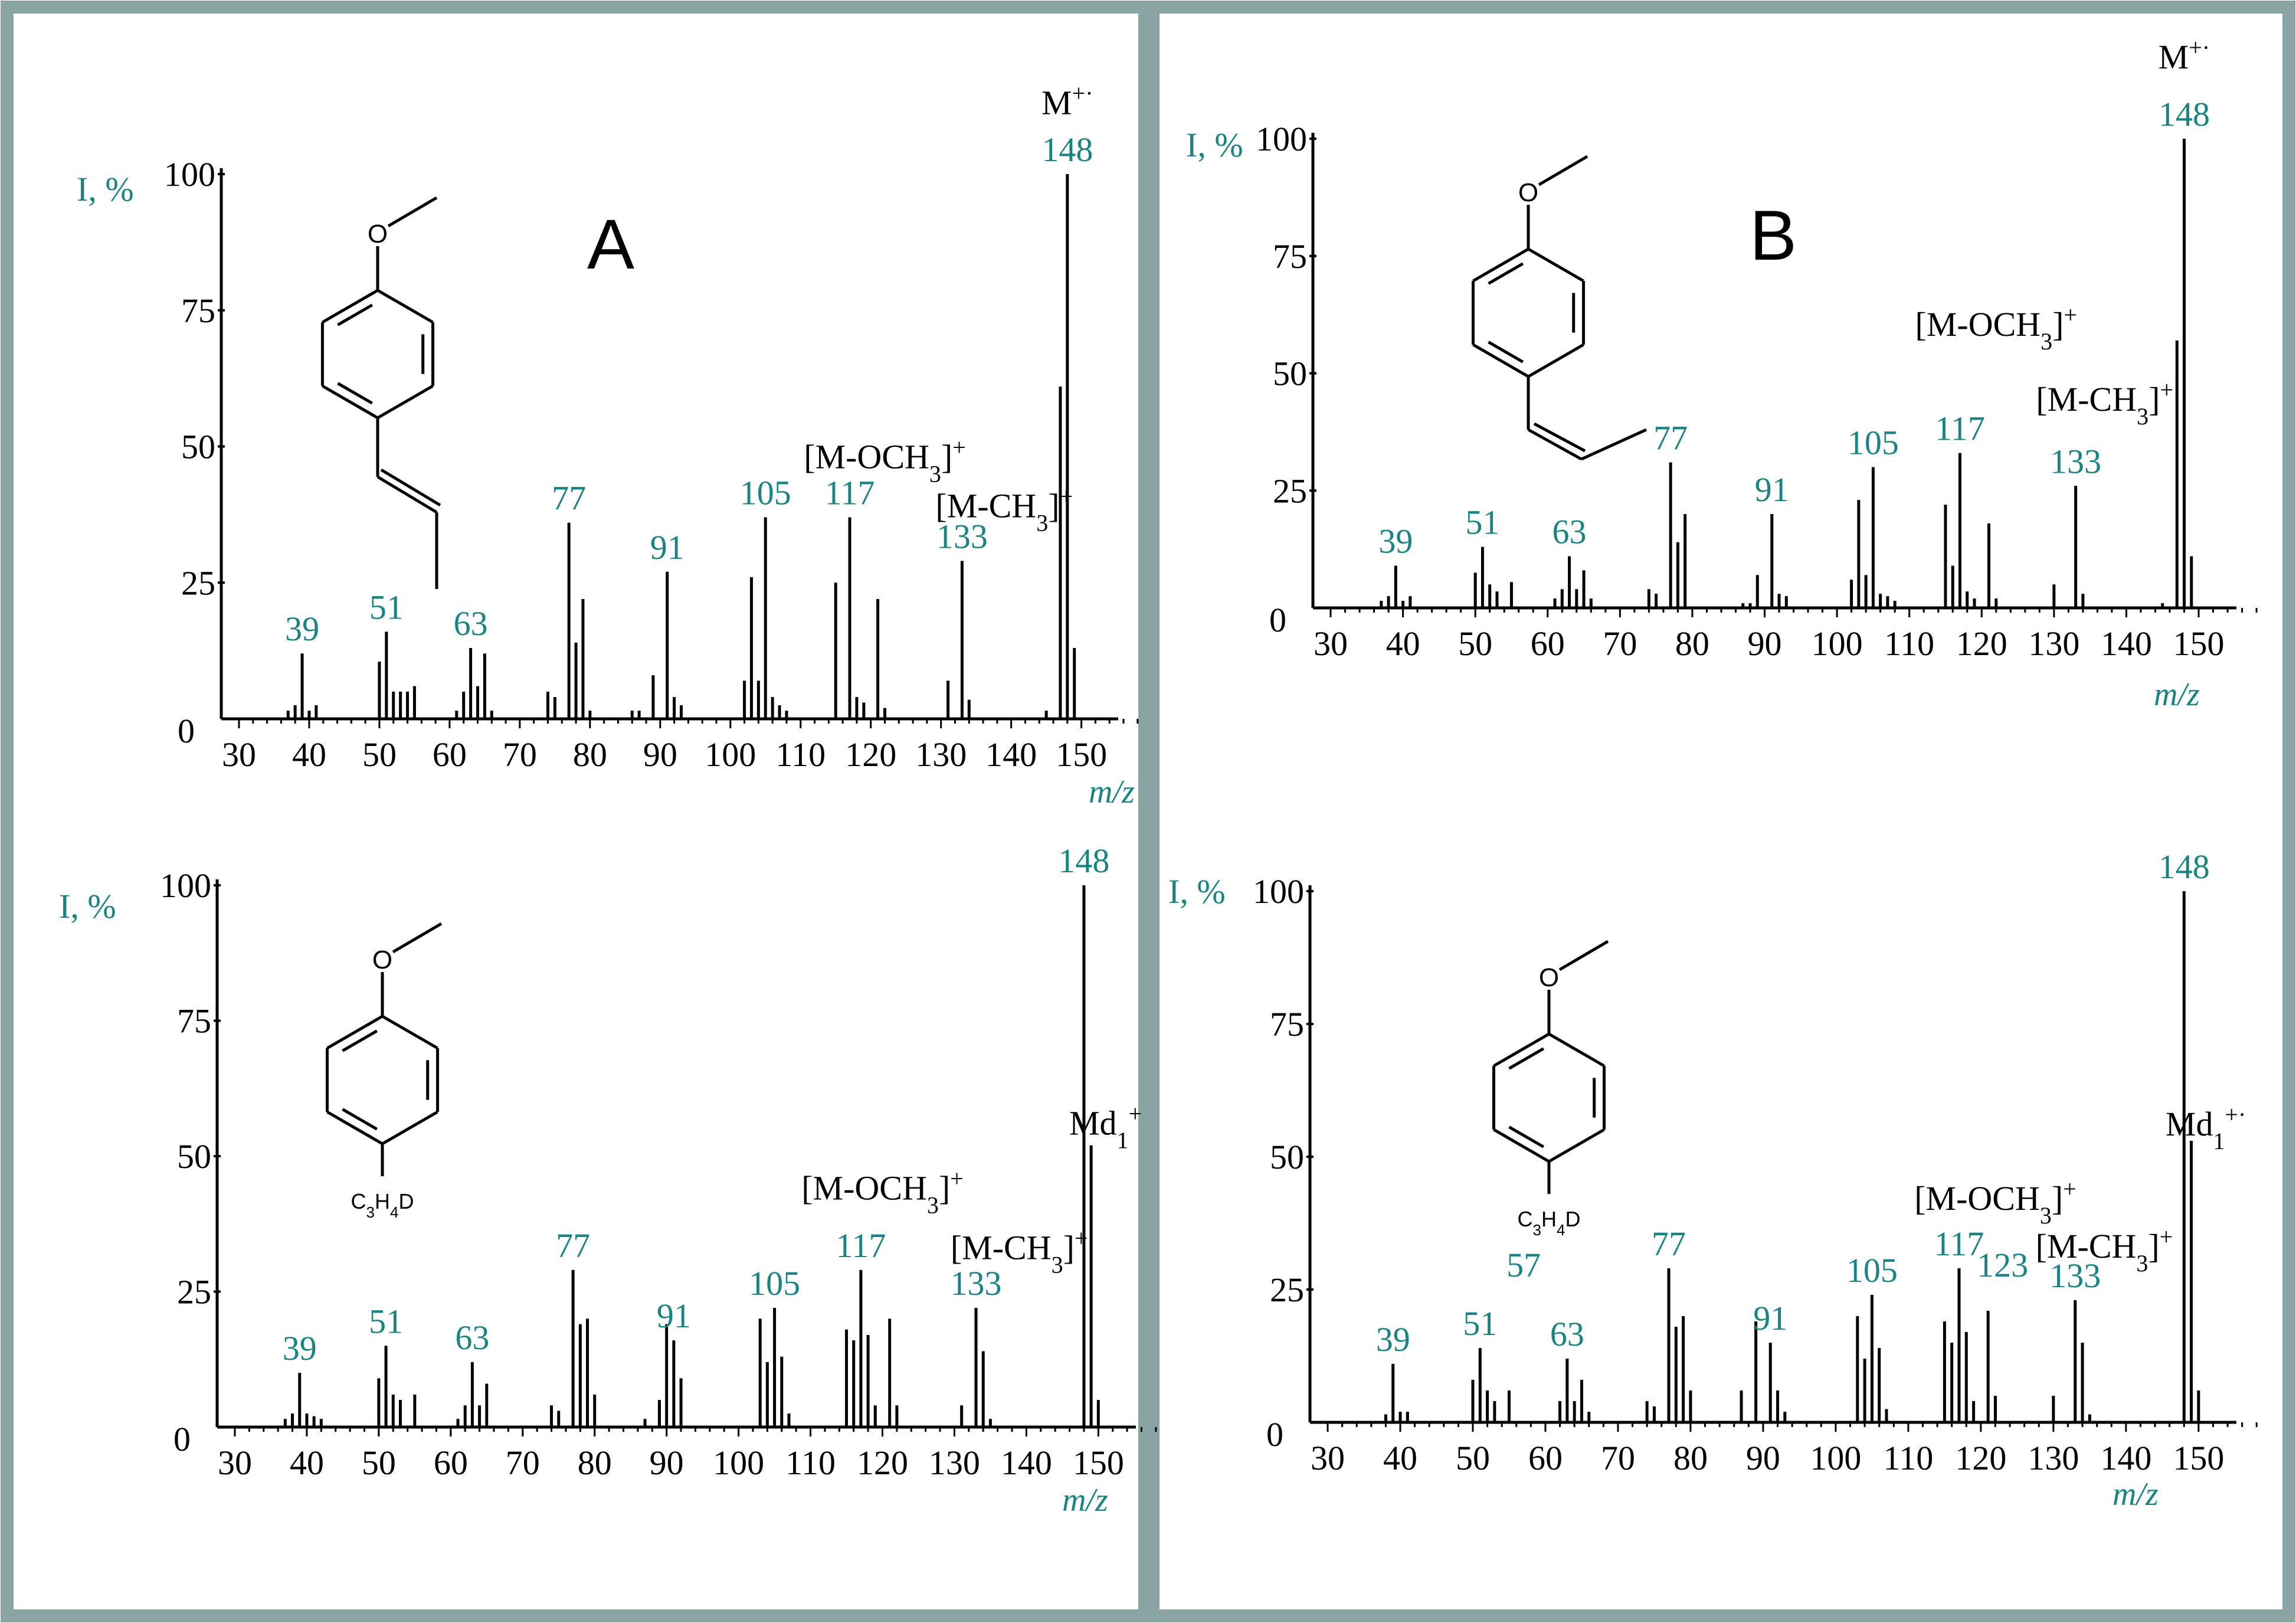 This screenshot has width=2296, height=1623. What do you see at coordinates (1277, 620) in the screenshot?
I see `y-tick-label: 0` at bounding box center [1277, 620].